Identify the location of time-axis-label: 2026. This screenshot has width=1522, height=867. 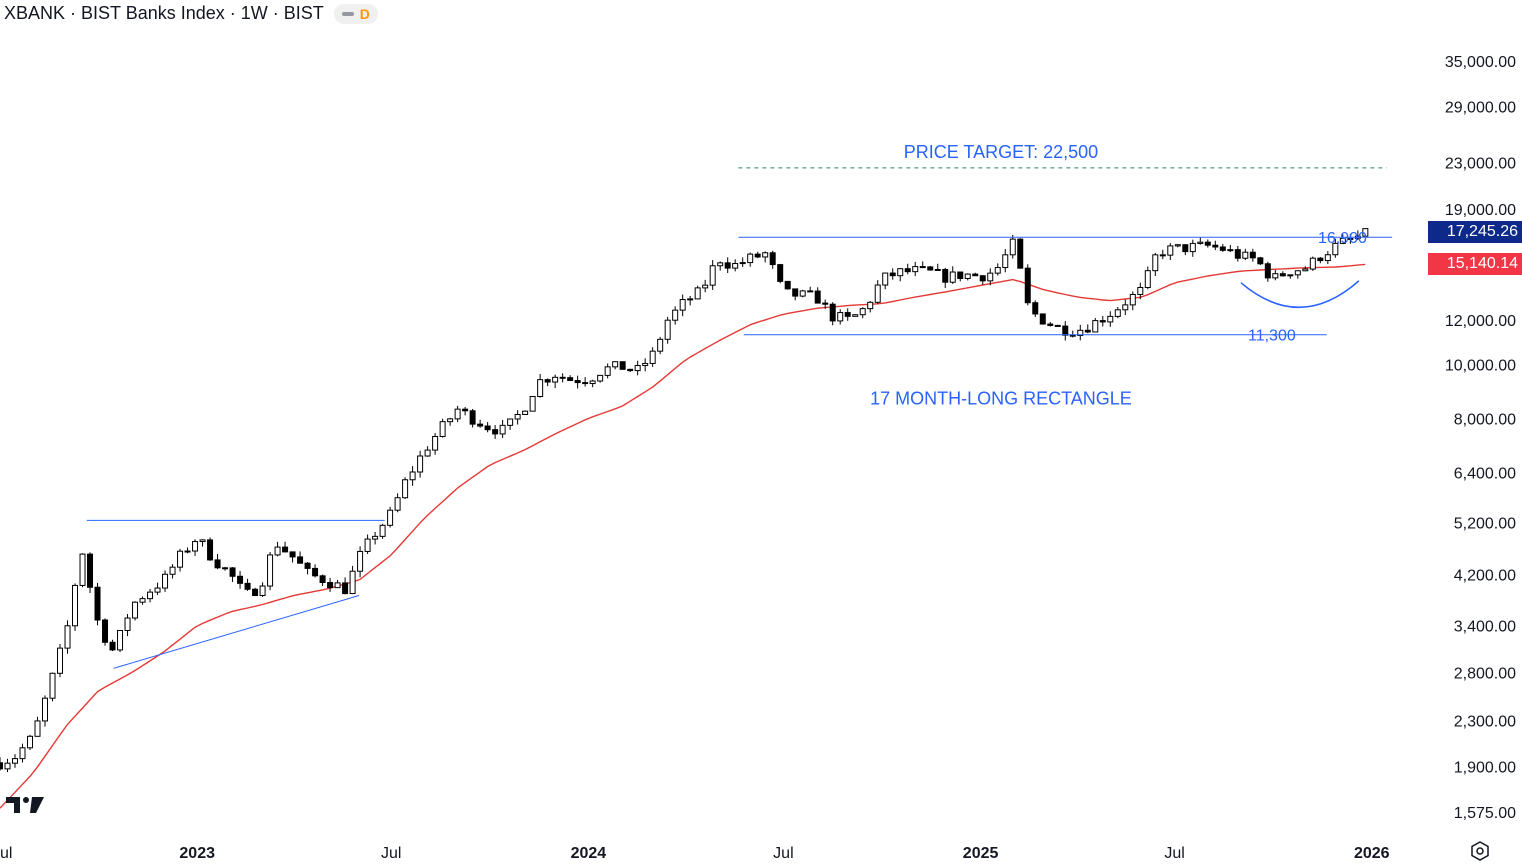
(1372, 853).